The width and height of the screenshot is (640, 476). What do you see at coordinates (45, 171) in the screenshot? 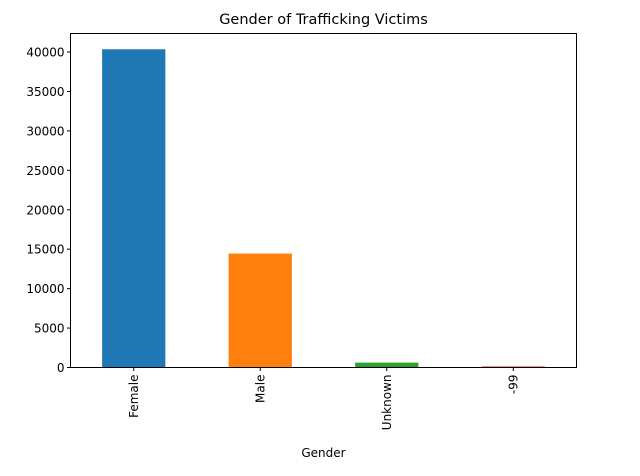
I see `y-tick-label: 25000` at bounding box center [45, 171].